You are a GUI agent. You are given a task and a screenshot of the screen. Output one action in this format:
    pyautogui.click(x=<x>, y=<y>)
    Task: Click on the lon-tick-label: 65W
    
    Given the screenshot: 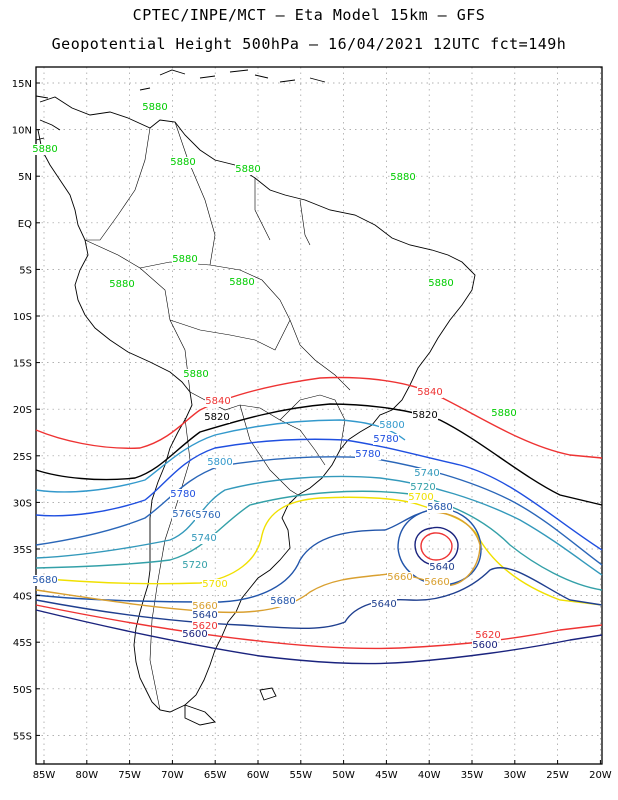 What is the action you would take?
    pyautogui.click(x=215, y=775)
    